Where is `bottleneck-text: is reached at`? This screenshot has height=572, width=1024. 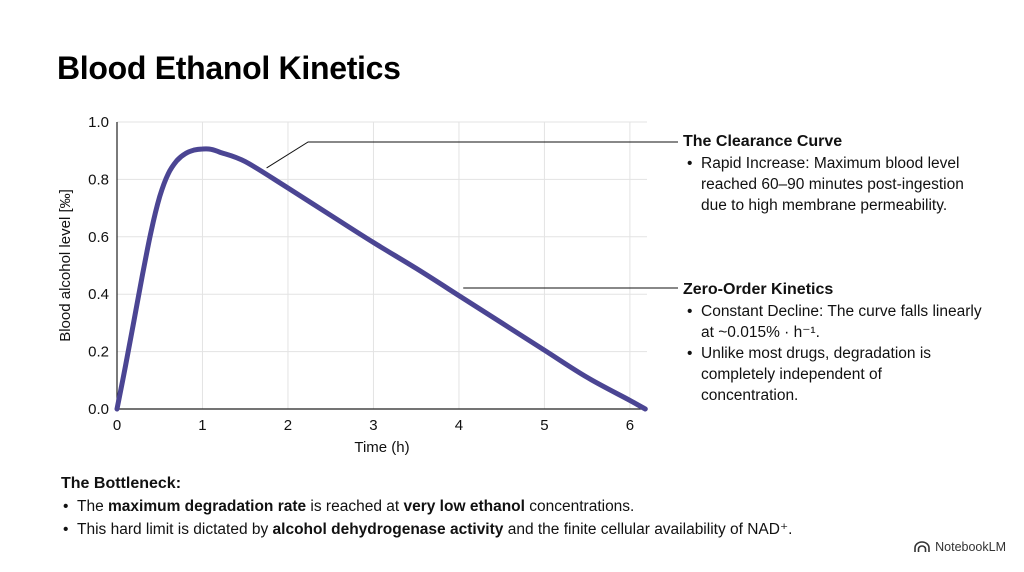 bottleneck-text: is reached at is located at coordinates (355, 506).